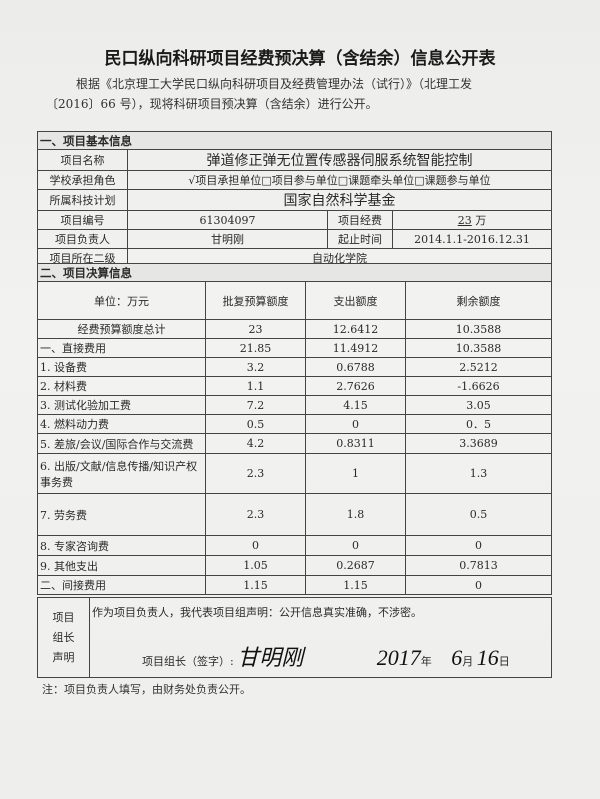 The image size is (600, 799). I want to click on section2-header: 二、项目决算信息, so click(294, 272).